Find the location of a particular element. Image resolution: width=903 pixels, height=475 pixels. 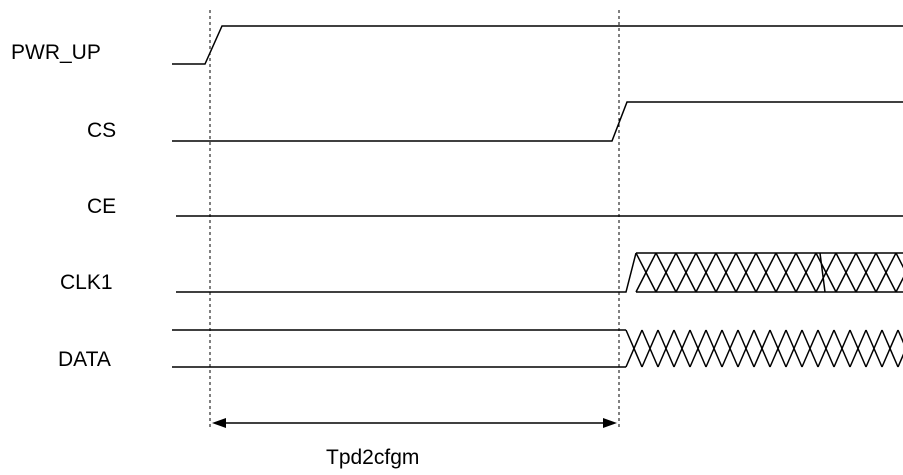

clk1-waveform-start is located at coordinates (406, 272).